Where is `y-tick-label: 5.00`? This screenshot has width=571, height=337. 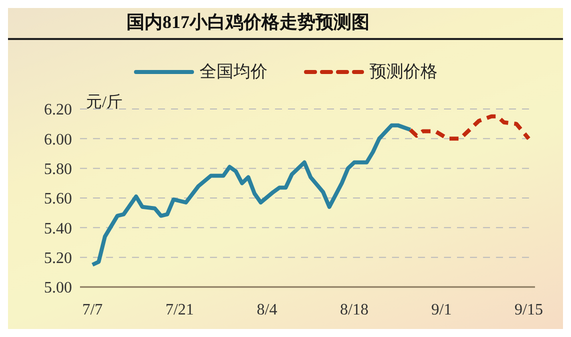
y-tick-label: 5.00 is located at coordinates (58, 288).